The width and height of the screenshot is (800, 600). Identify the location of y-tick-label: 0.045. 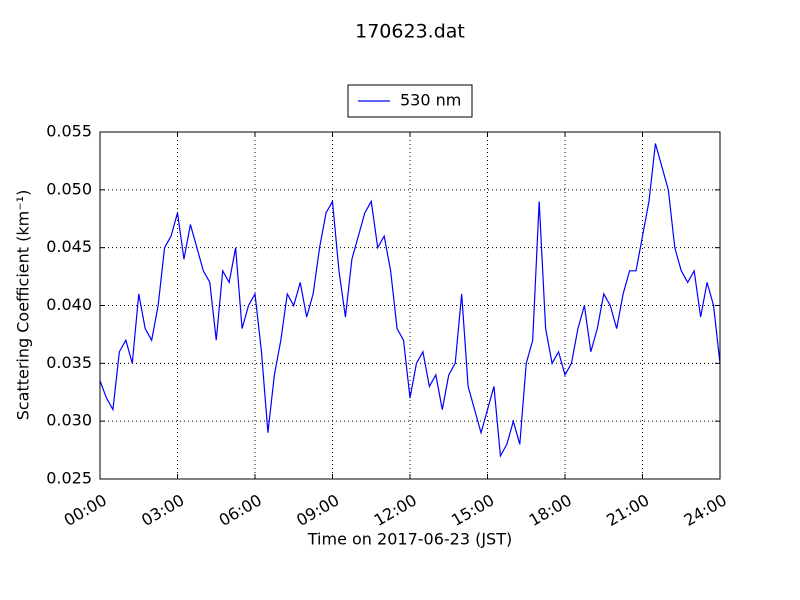
(69, 246).